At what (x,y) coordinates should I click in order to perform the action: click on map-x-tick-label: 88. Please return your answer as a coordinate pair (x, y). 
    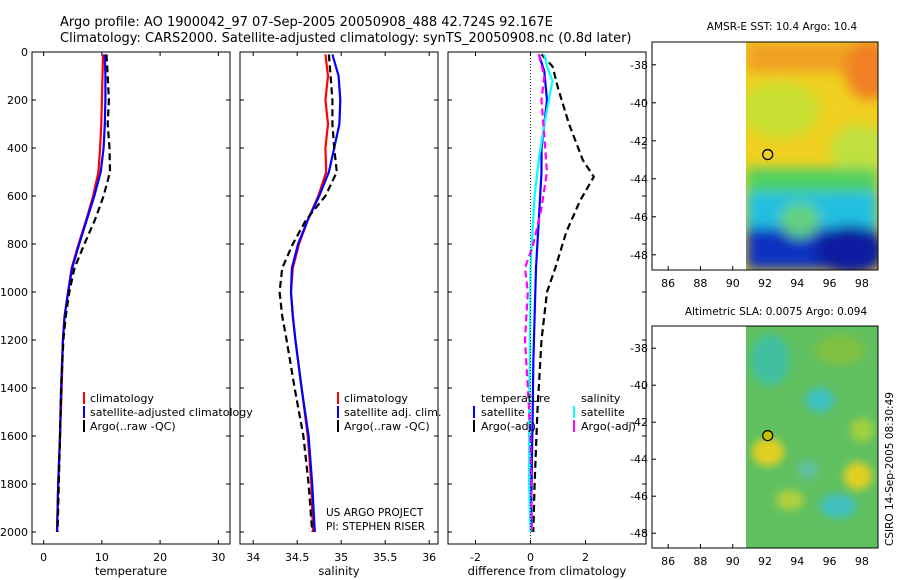
    Looking at the image, I should click on (700, 283).